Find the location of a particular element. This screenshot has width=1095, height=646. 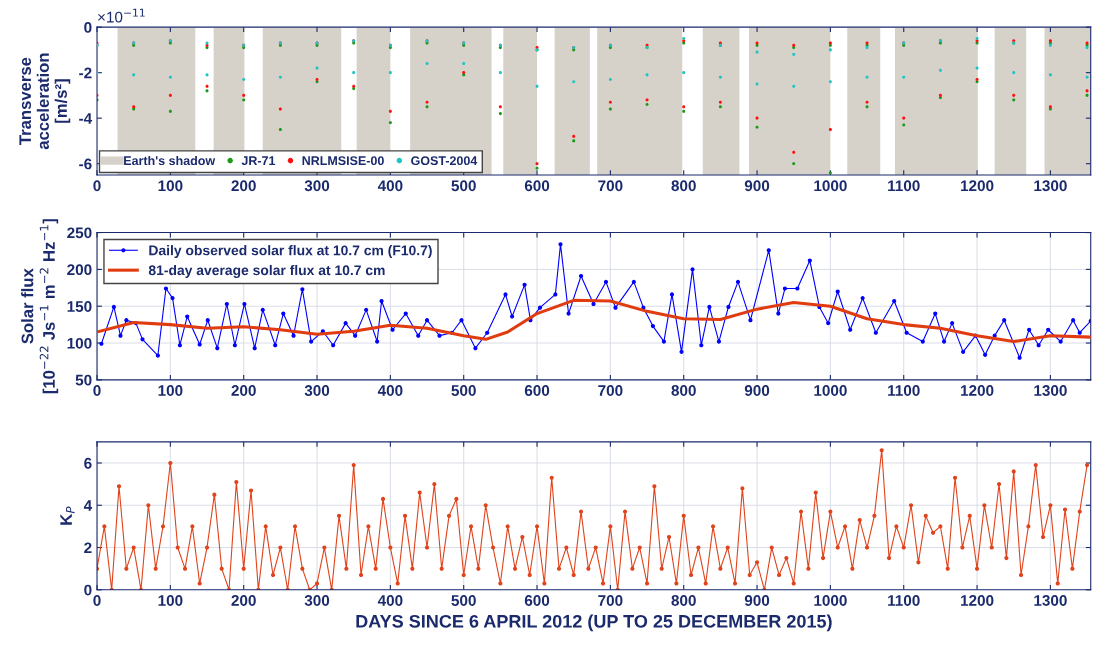

y-axis-title: Transverse acceleration [m/s²] is located at coordinates (45, 101).